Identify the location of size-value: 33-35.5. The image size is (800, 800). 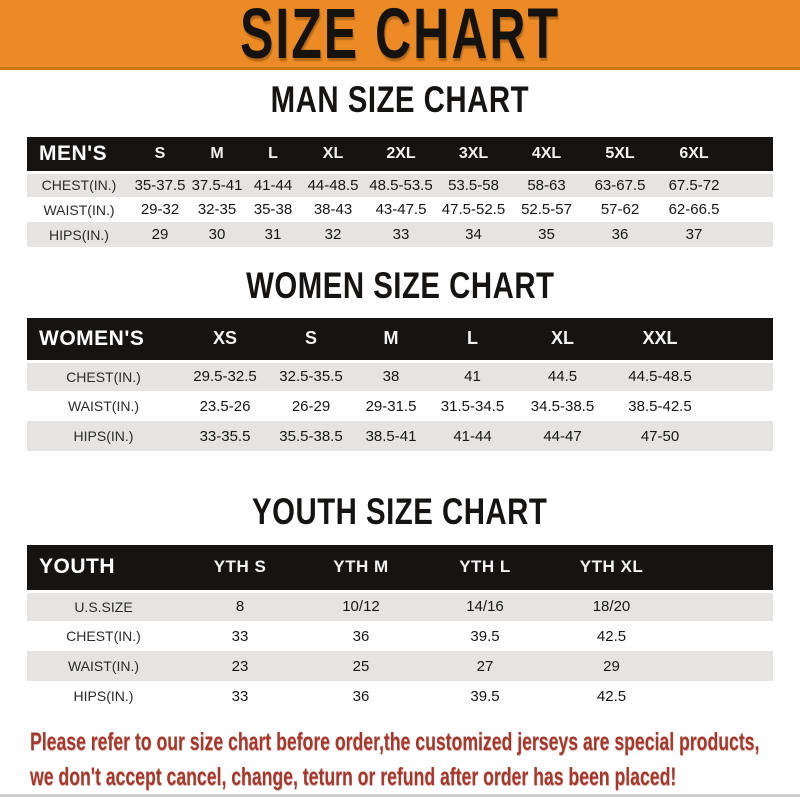
(225, 436).